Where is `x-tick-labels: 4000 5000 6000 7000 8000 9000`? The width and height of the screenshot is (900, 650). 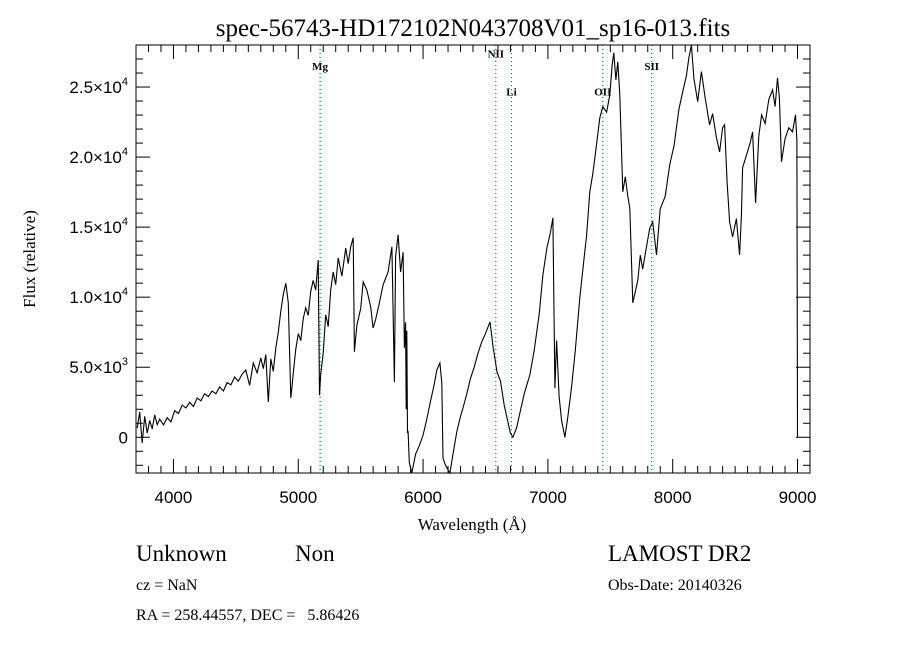 x-tick-labels: 4000 5000 6000 7000 8000 9000 is located at coordinates (486, 497).